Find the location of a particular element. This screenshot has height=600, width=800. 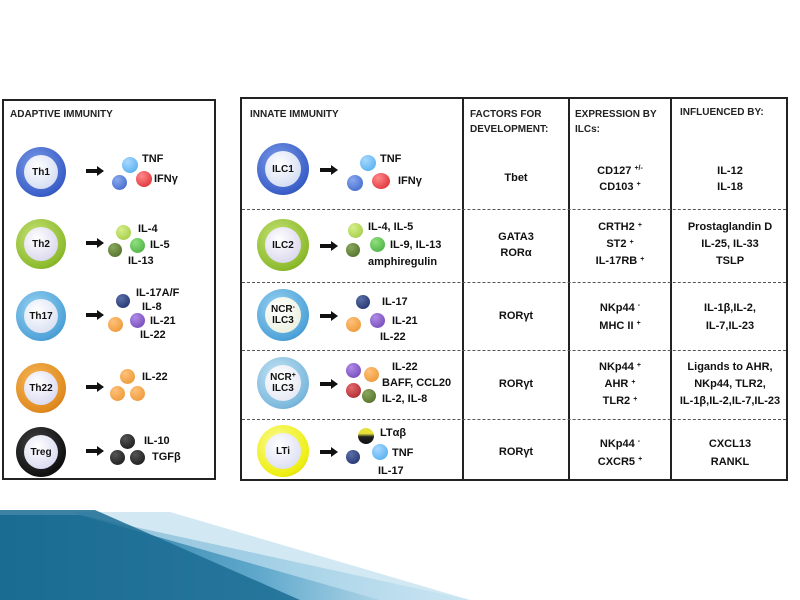

lti-dot-ltab is located at coordinates (366, 436).